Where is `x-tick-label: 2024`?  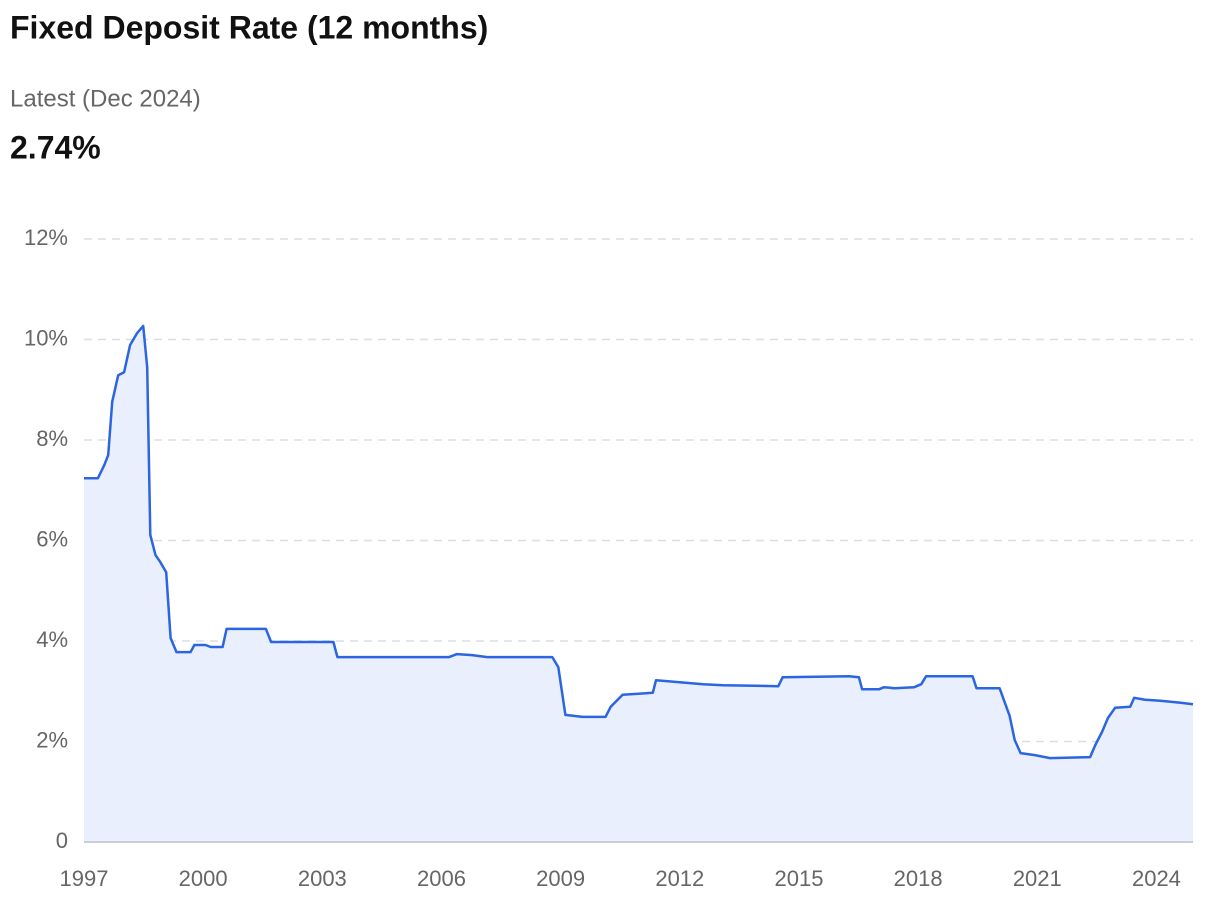
x-tick-label: 2024 is located at coordinates (1156, 878).